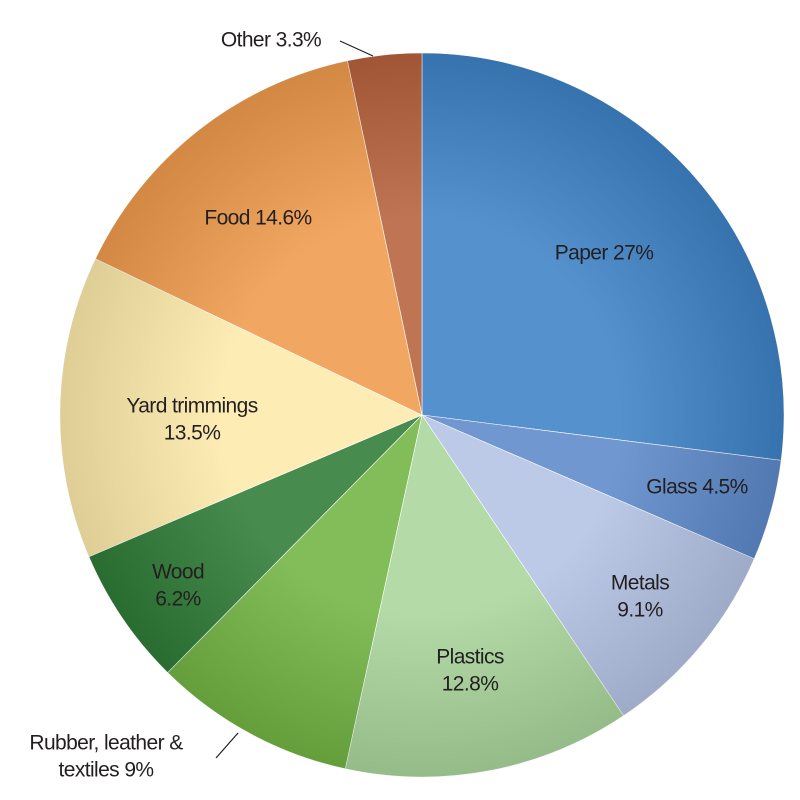 The height and width of the screenshot is (800, 800). Describe the element at coordinates (725, 487) in the screenshot. I see `value-label: 4.5%` at that location.